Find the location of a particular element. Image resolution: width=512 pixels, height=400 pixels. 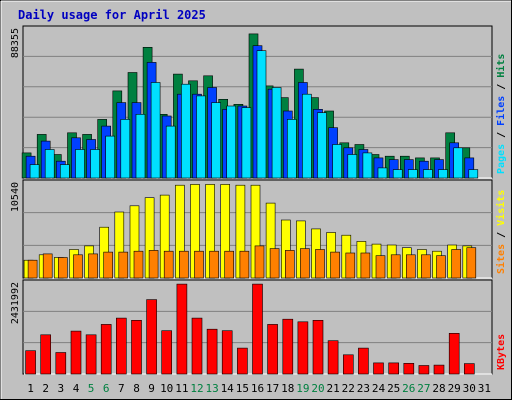

chart-title: Daily usage for April 2025 is located at coordinates (112, 15).